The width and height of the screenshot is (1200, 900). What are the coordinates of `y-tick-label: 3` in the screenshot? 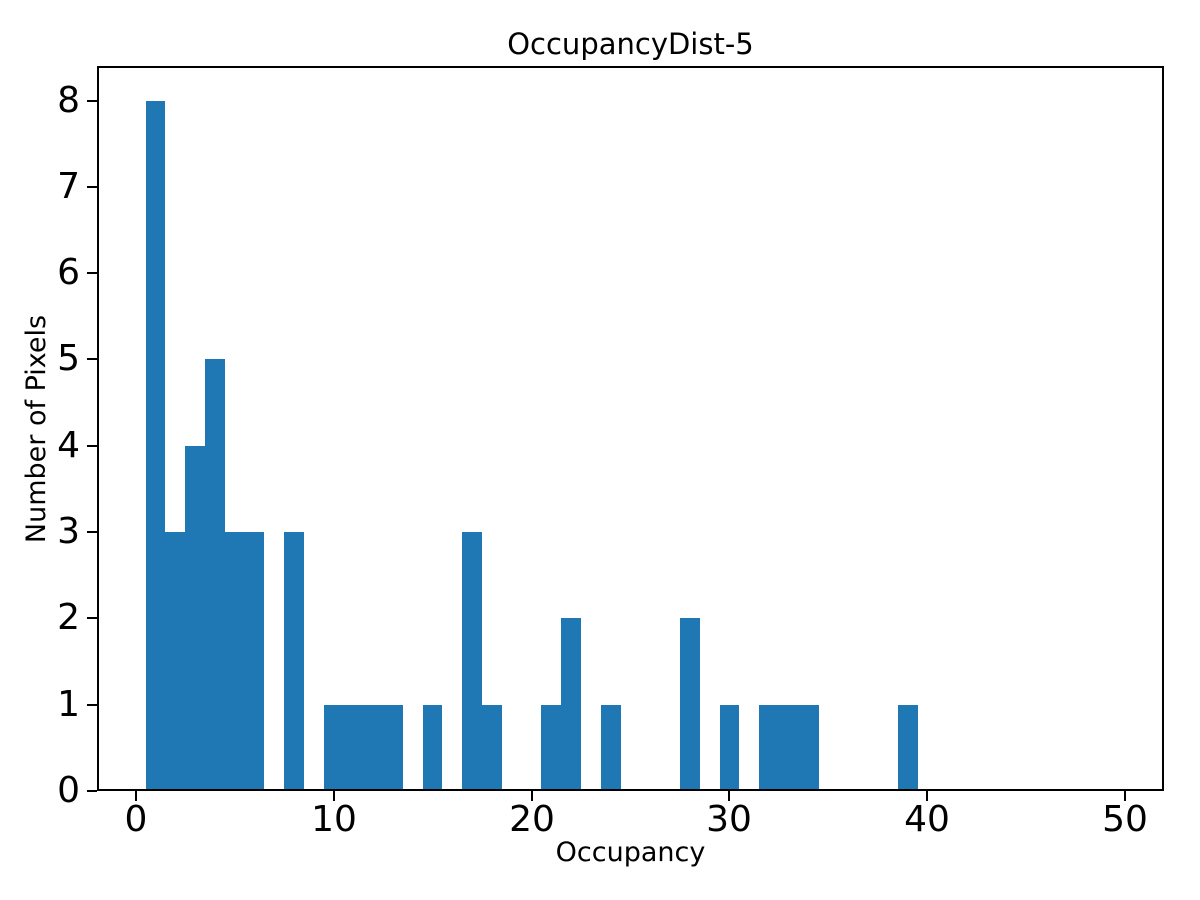 It's located at (68, 531).